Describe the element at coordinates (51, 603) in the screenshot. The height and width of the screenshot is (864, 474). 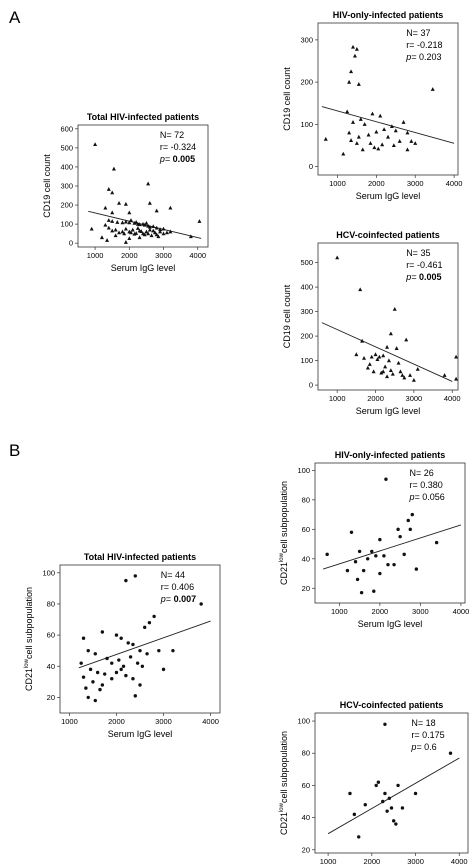
I see `y-tick-label: 80` at that location.